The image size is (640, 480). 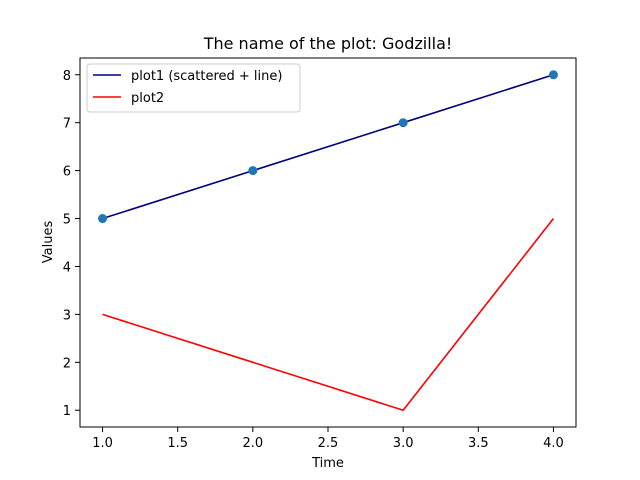 I want to click on y-tick-label: 8, so click(x=67, y=76).